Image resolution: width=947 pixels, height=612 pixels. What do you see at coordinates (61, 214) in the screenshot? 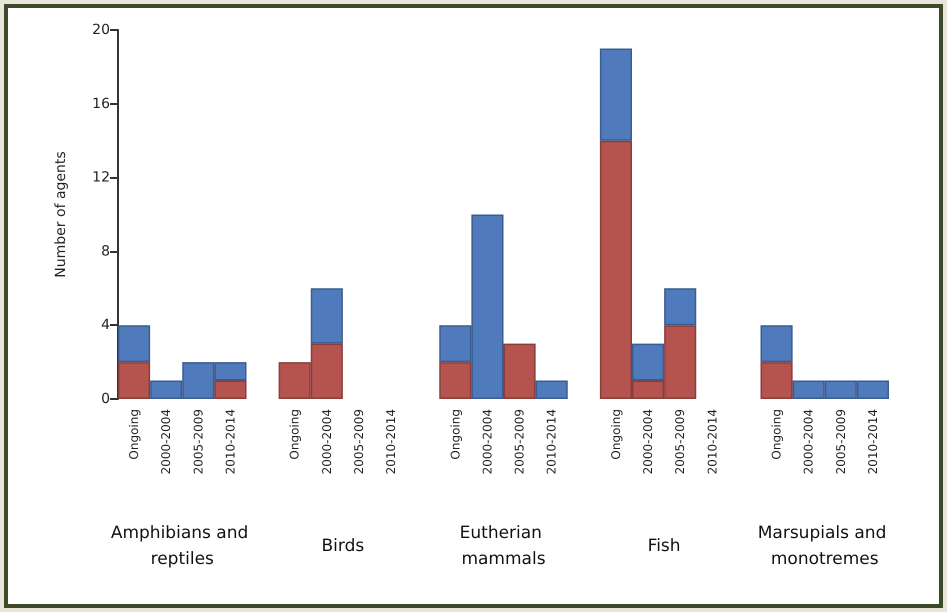
I see `y-axis-title: Number of agents` at bounding box center [61, 214].